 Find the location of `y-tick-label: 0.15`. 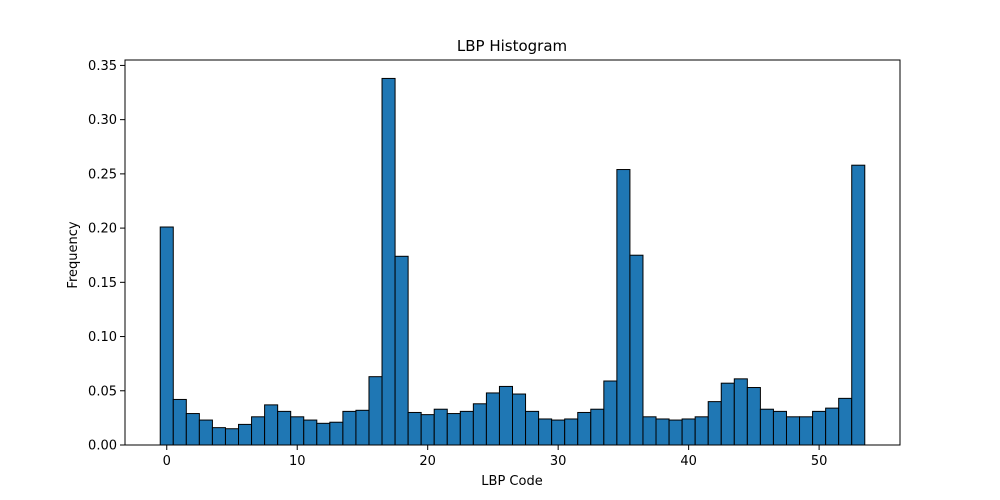

y-tick-label: 0.15 is located at coordinates (102, 283).